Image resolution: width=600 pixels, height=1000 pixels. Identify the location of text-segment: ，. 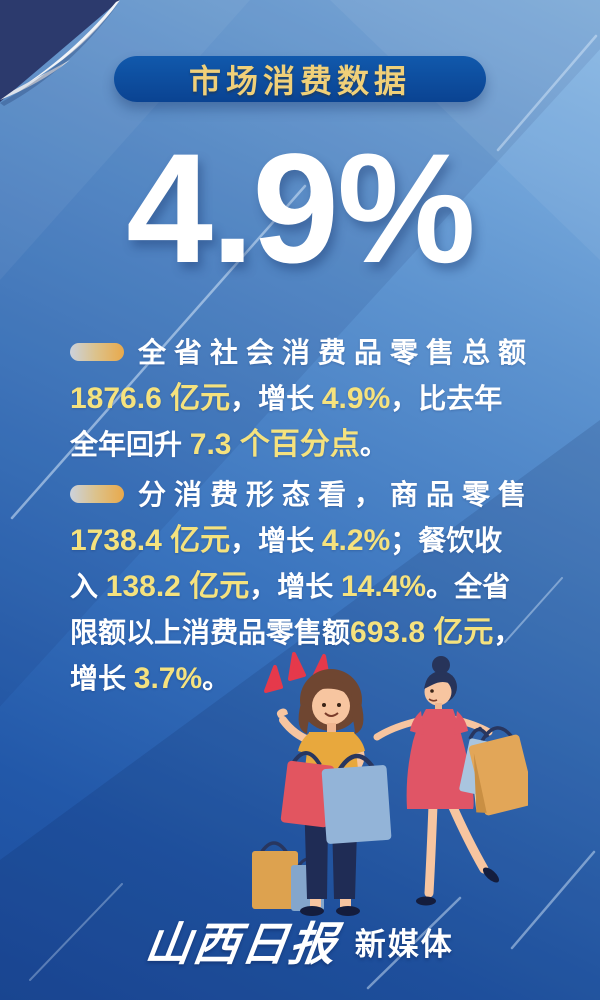
(507, 632).